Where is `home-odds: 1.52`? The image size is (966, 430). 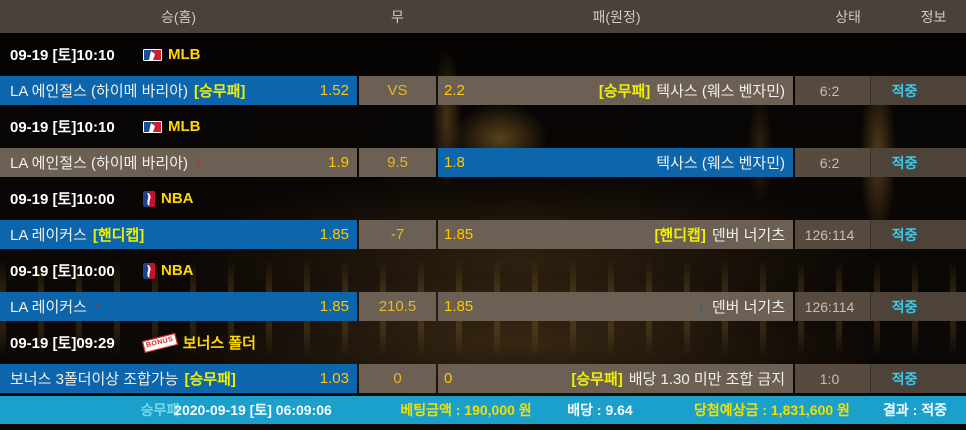
home-odds: 1.52 is located at coordinates (334, 90).